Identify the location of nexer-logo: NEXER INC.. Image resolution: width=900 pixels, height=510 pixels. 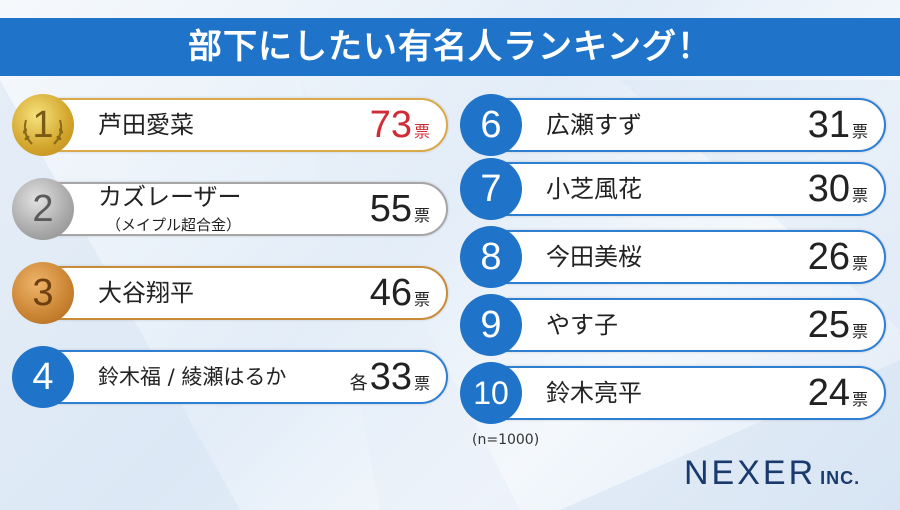
(772, 473).